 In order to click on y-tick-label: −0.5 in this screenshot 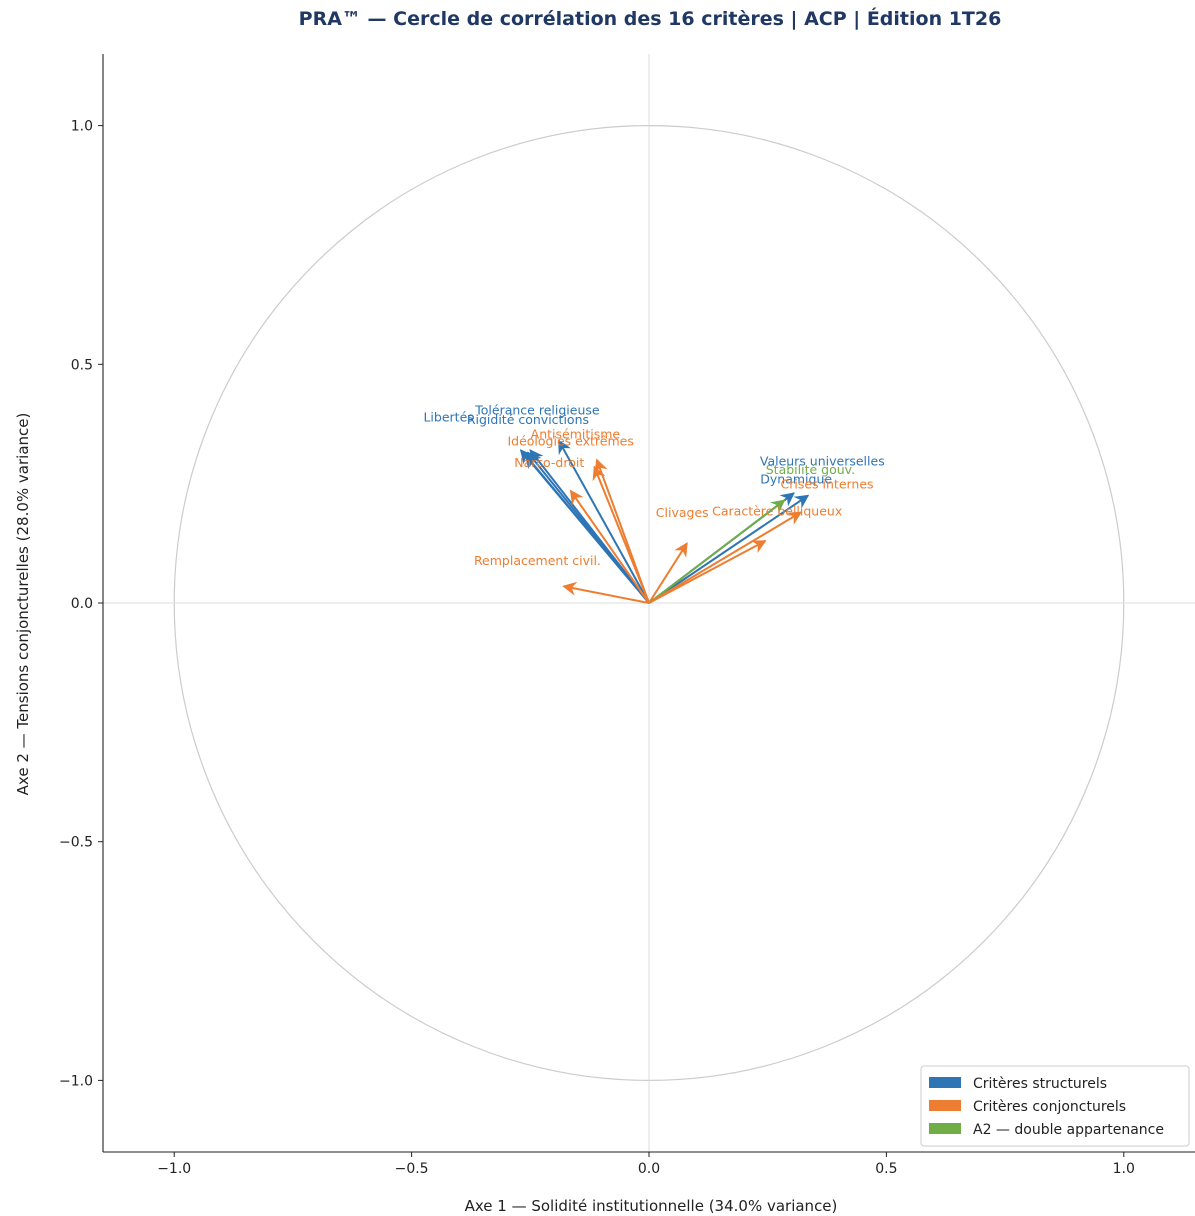, I will do `click(76, 843)`.